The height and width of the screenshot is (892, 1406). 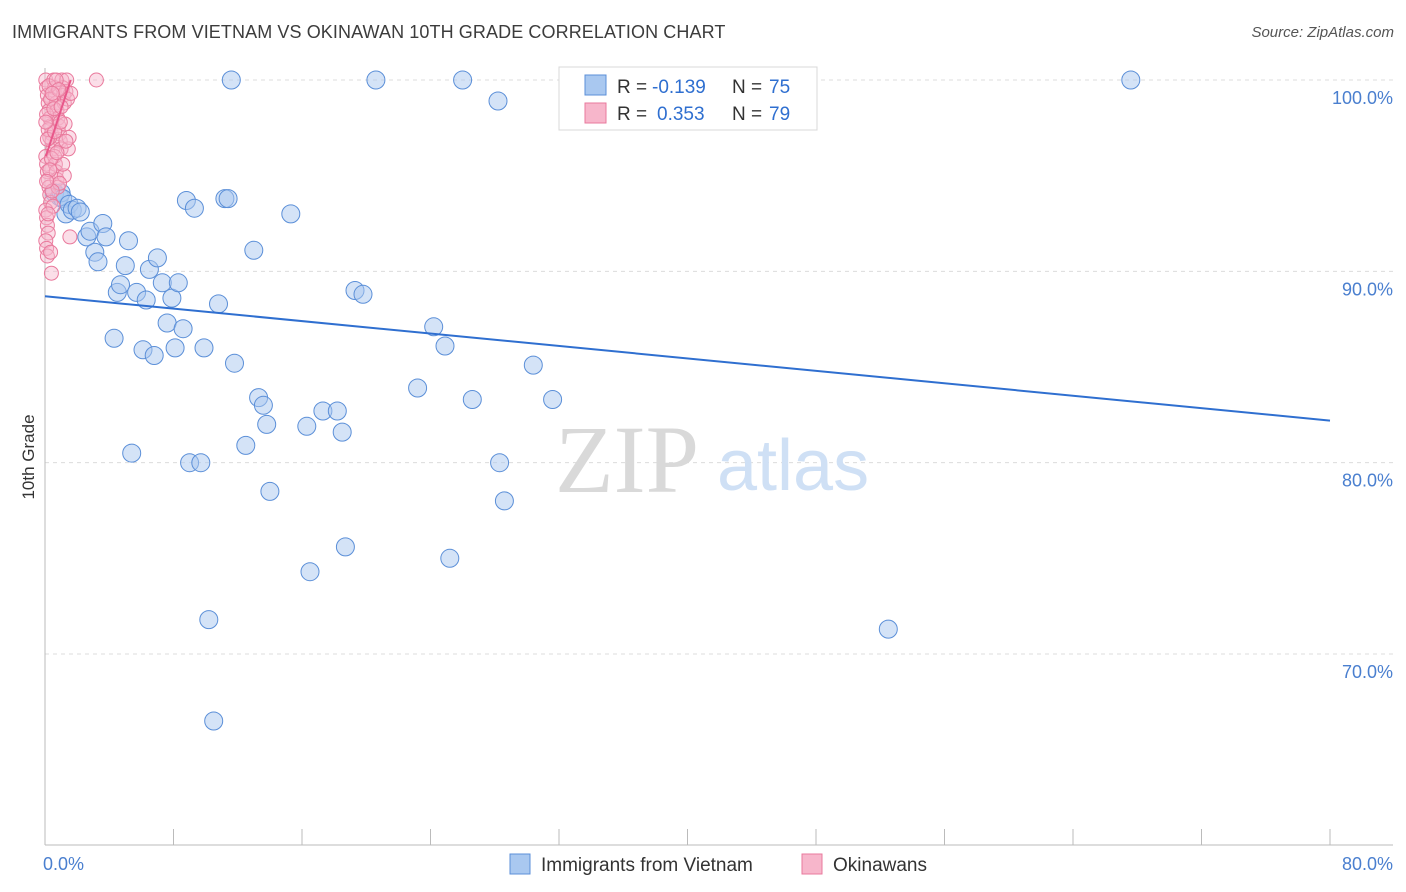 What do you see at coordinates (595, 113) in the screenshot?
I see `stats-swatch-okinawans` at bounding box center [595, 113].